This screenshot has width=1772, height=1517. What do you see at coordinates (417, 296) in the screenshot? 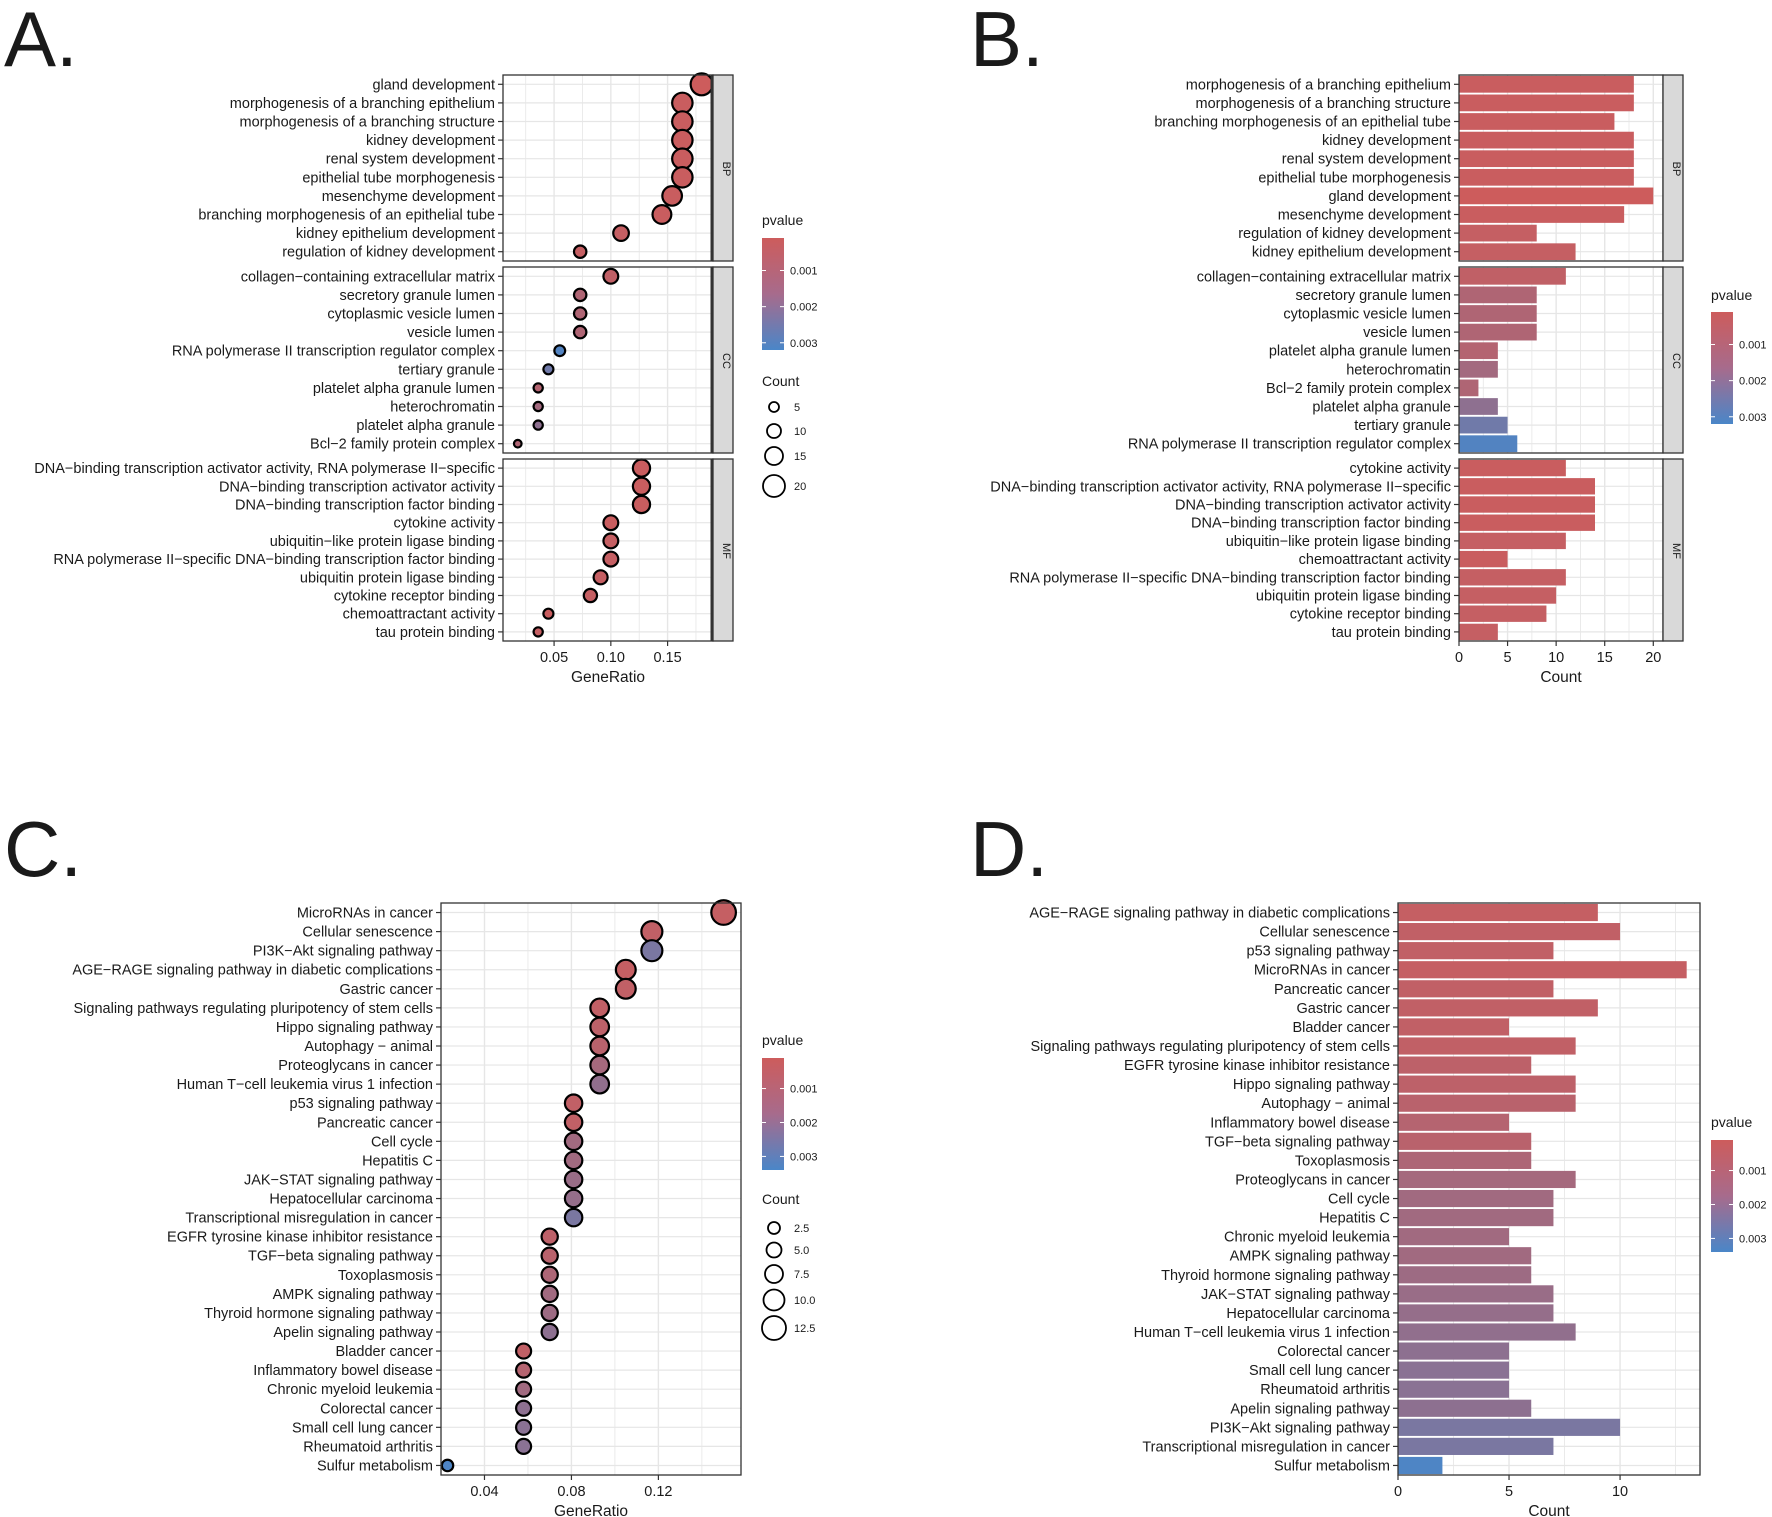
I see `category-label: secretory granule lumen` at bounding box center [417, 296].